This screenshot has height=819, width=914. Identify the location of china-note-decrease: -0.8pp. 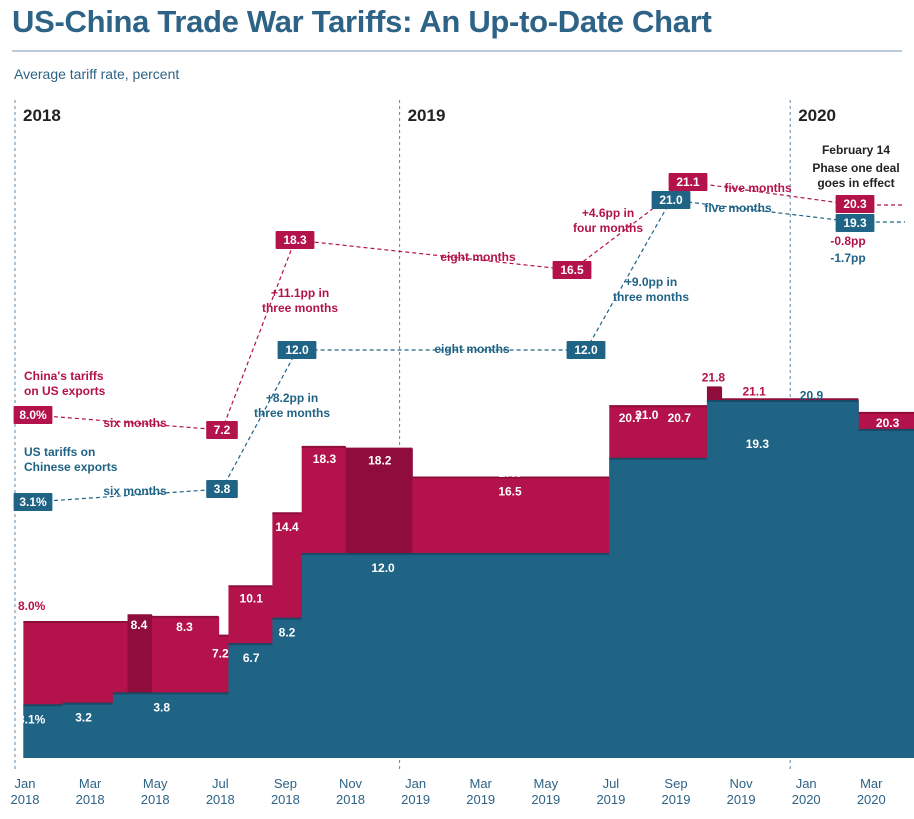
(847, 241).